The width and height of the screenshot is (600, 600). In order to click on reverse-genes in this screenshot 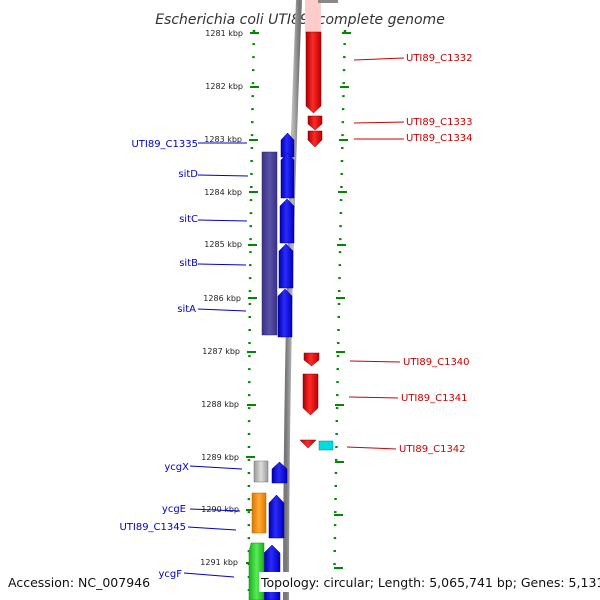, I will do `click(311, 240)`.